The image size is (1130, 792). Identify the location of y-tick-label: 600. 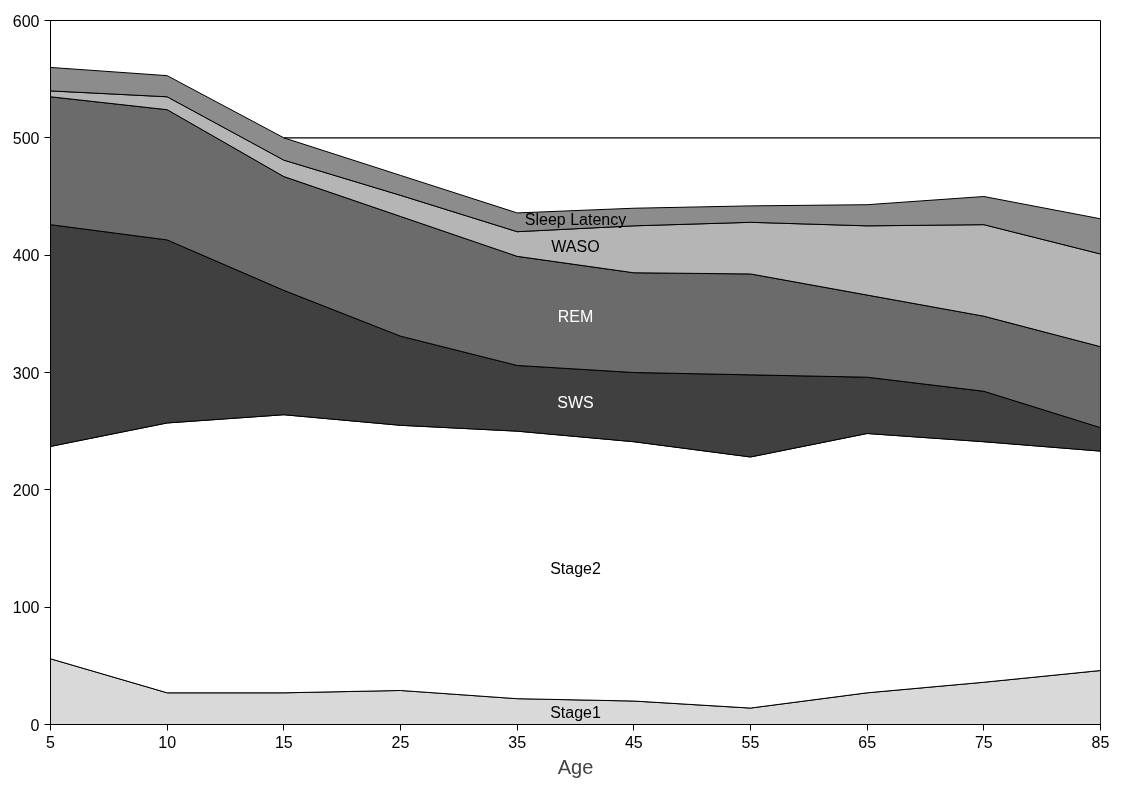
(26, 21).